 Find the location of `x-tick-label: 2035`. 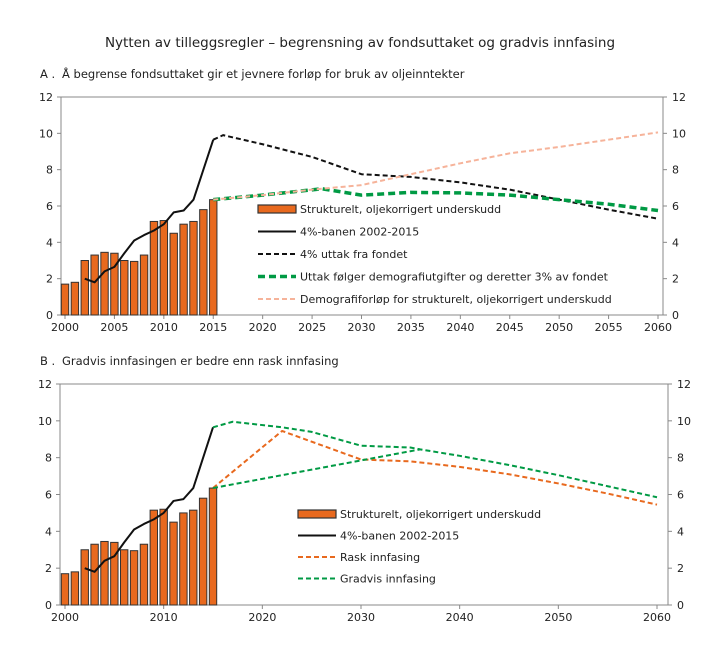

x-tick-label: 2035 is located at coordinates (411, 327).